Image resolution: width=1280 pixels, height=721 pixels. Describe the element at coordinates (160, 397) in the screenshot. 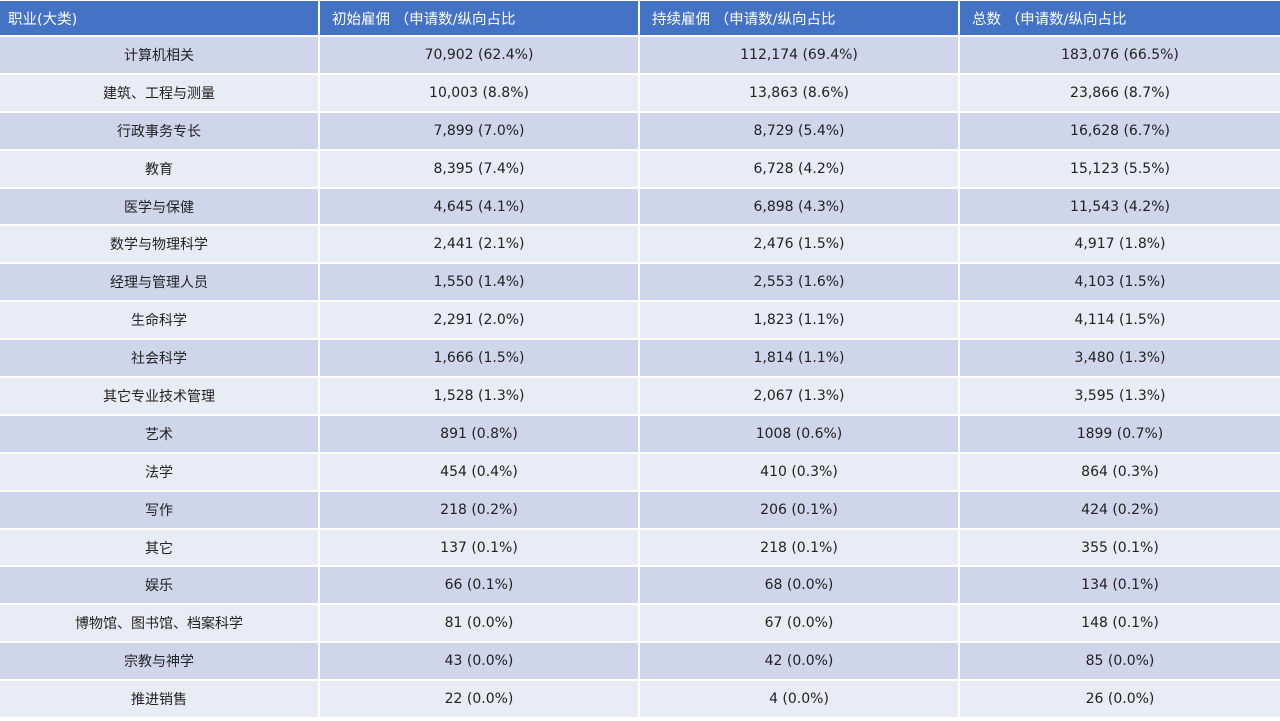

I see `table-cell-occupation: 其它专业技术管理` at that location.